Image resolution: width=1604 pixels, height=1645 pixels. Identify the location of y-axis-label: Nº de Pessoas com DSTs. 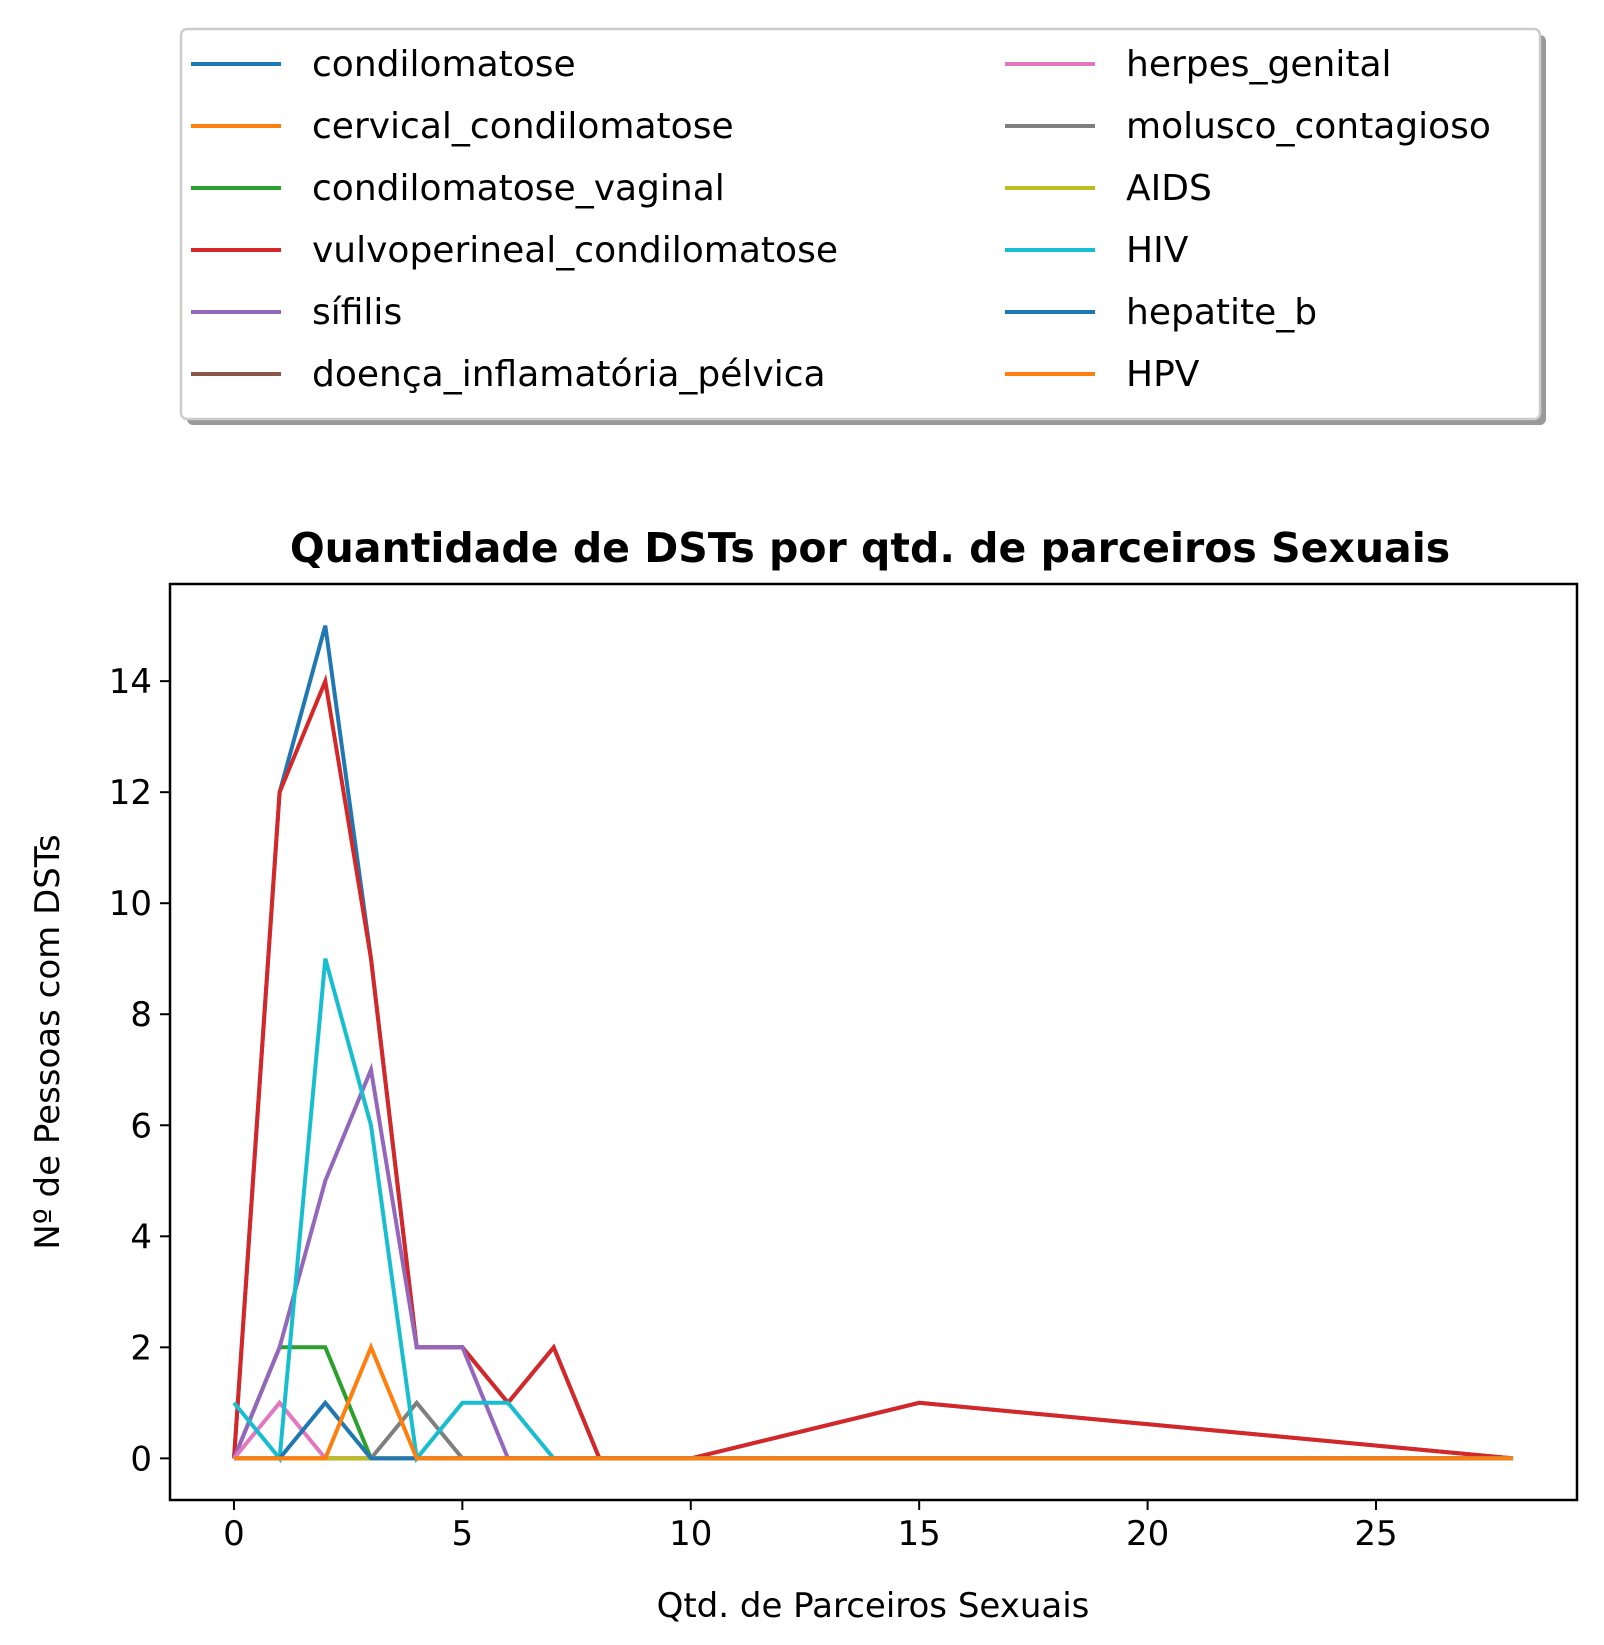
(48, 1041).